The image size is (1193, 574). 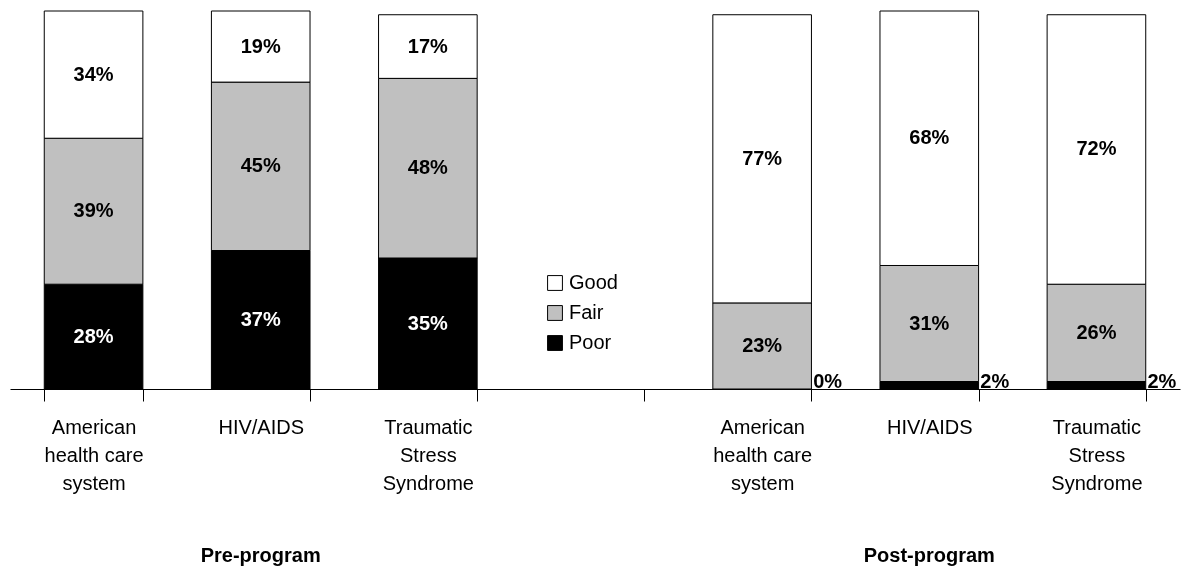 What do you see at coordinates (929, 322) in the screenshot?
I see `data-label: 31%` at bounding box center [929, 322].